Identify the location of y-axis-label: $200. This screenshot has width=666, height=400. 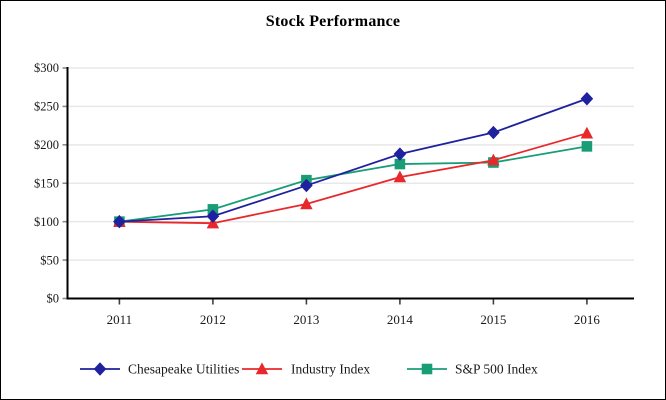
(46, 145).